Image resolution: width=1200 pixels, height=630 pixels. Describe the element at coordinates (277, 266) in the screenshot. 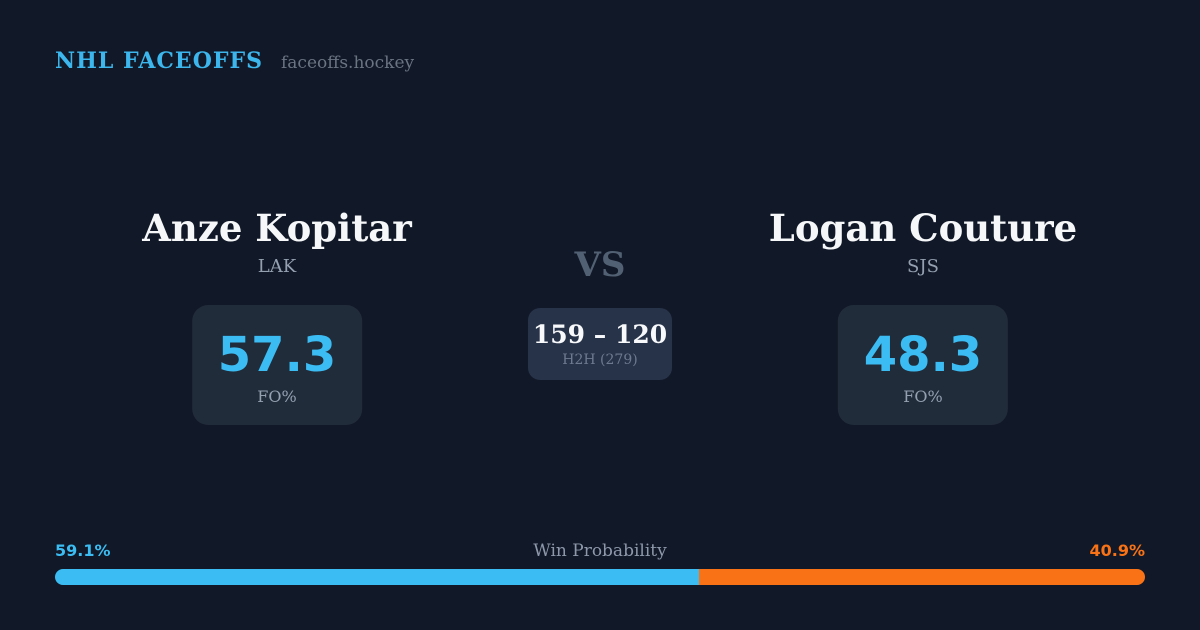

I see `player-left-team: LAK` at that location.